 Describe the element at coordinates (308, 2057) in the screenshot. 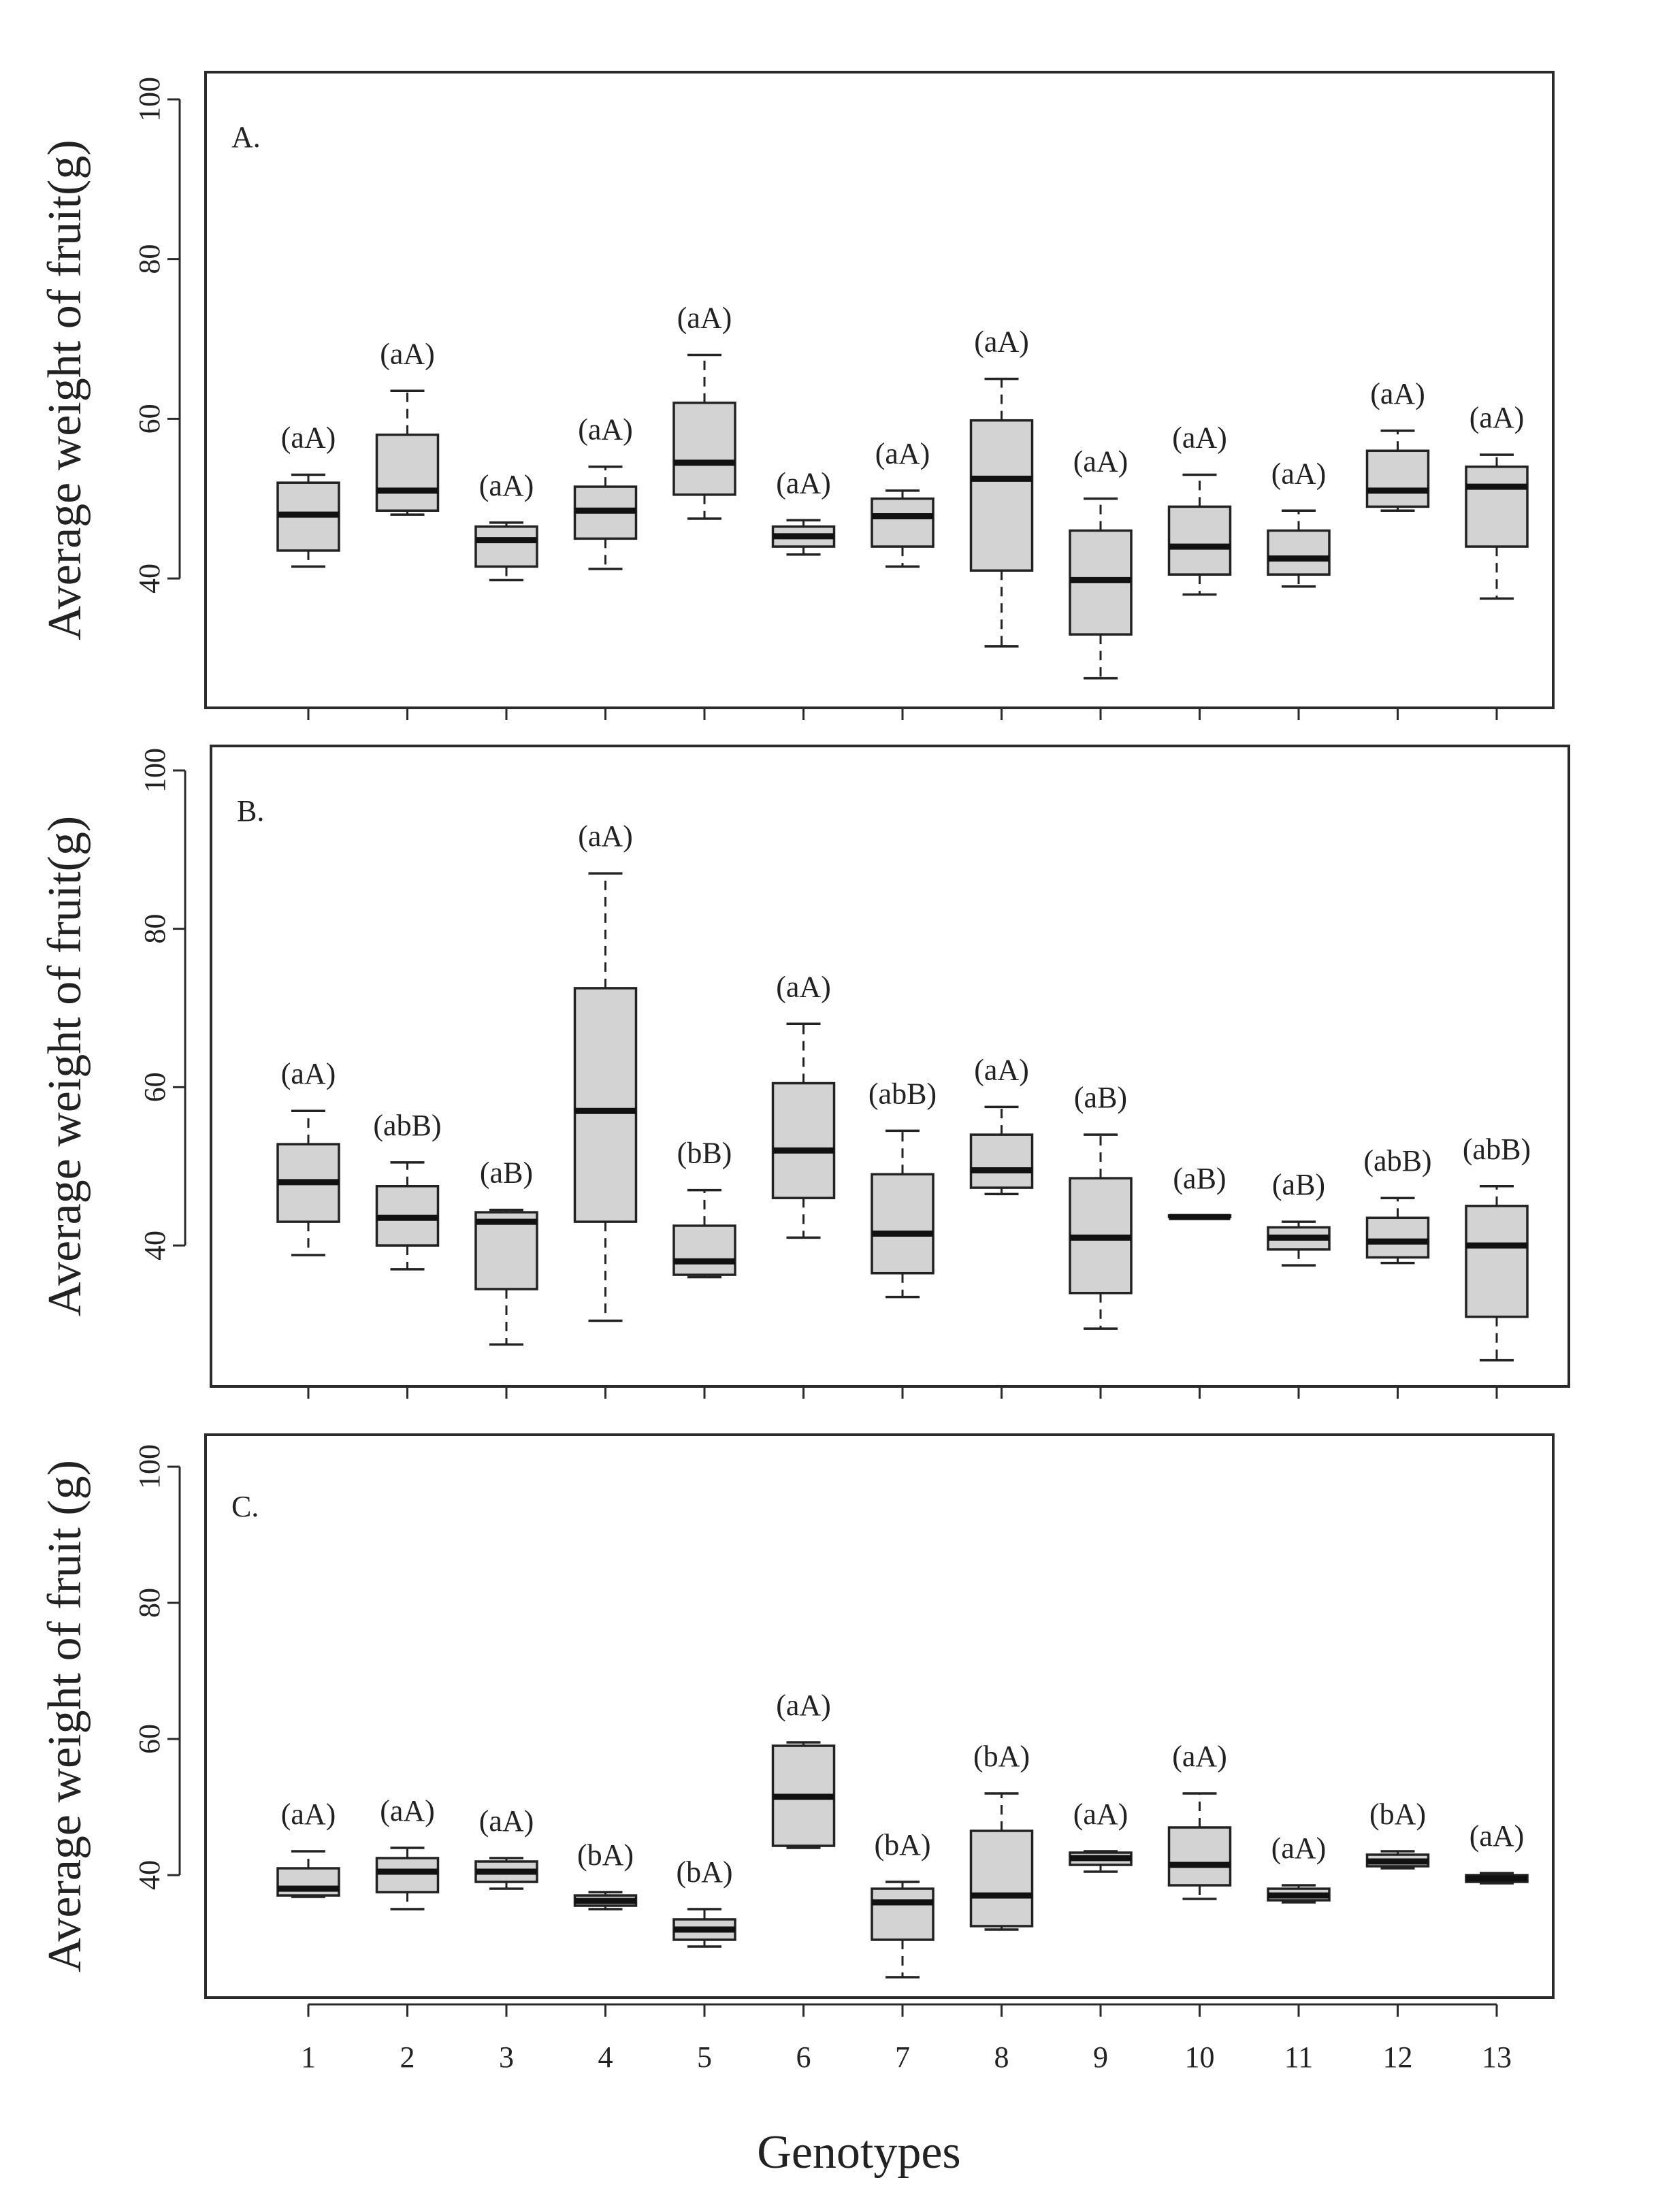

I see `x-tick-label: 1` at that location.